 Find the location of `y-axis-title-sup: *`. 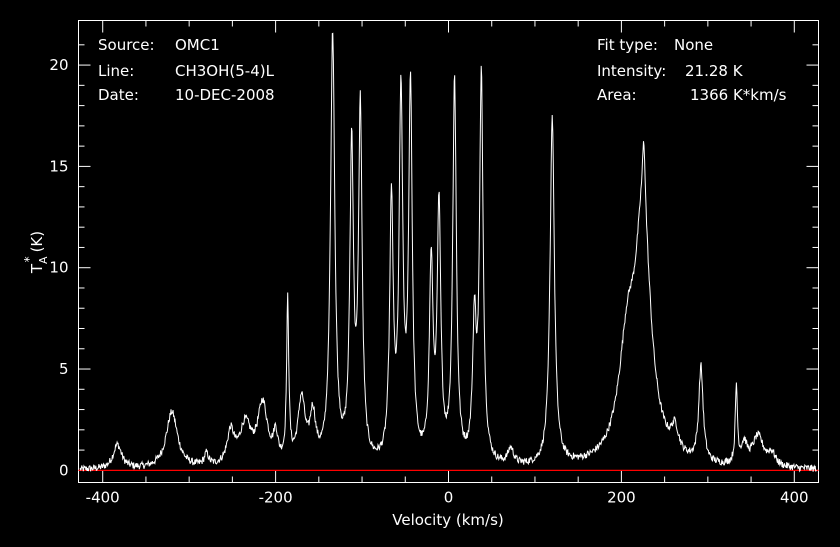

y-axis-title-sup: * is located at coordinates (29, 259).